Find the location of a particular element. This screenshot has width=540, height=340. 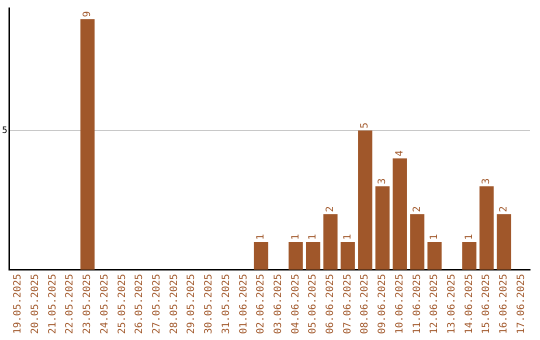

x-tick-label: 05.06.2025 is located at coordinates (313, 304).